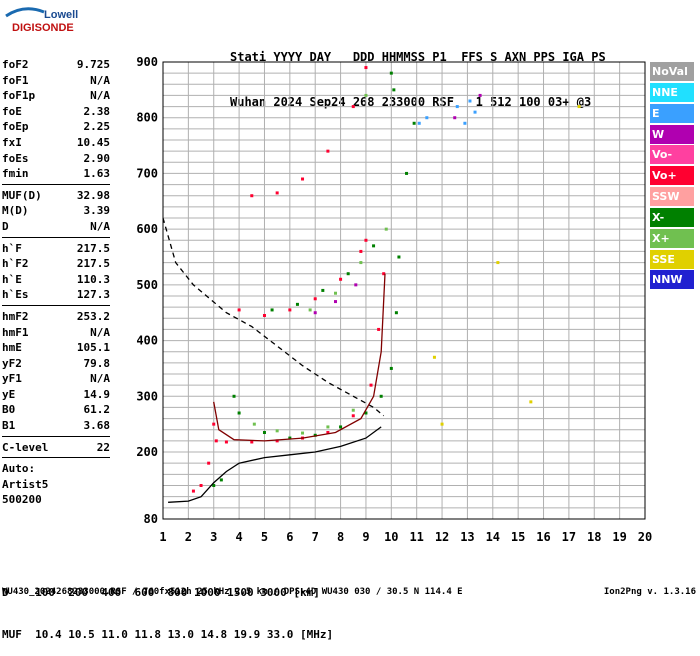 The width and height of the screenshot is (700, 656). Describe the element at coordinates (12, 111) in the screenshot. I see `param-name: foE` at that location.